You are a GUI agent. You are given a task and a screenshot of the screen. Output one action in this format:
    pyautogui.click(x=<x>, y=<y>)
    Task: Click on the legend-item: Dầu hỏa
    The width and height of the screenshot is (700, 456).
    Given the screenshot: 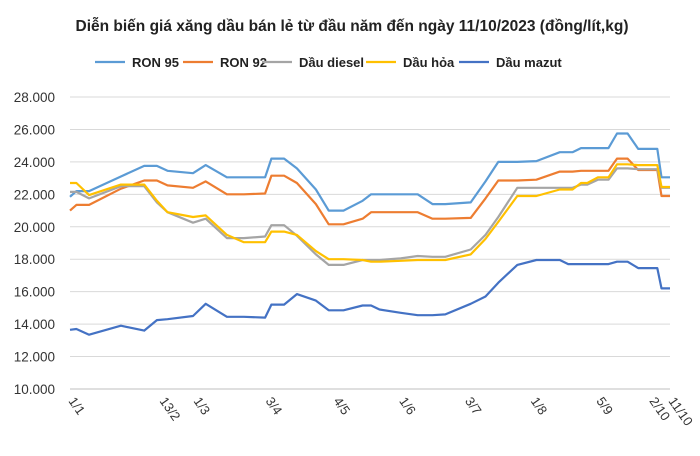 What is the action you would take?
    pyautogui.click(x=410, y=62)
    